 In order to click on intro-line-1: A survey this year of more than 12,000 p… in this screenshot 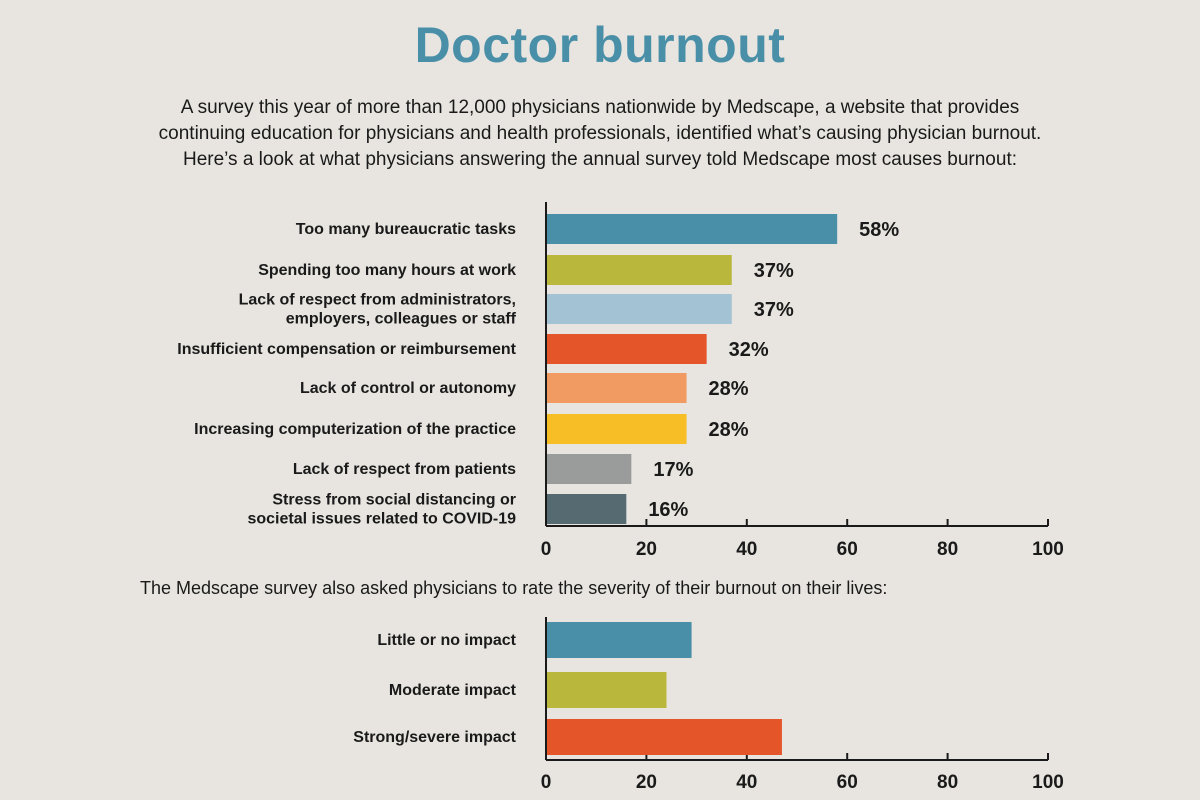, I will do `click(600, 107)`.